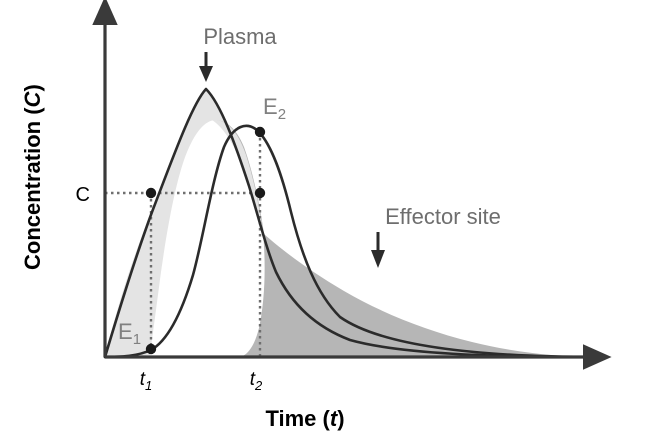 Image resolution: width=649 pixels, height=435 pixels. Describe the element at coordinates (240, 36) in the screenshot. I see `plasma-annotation-label: Plasma` at that location.